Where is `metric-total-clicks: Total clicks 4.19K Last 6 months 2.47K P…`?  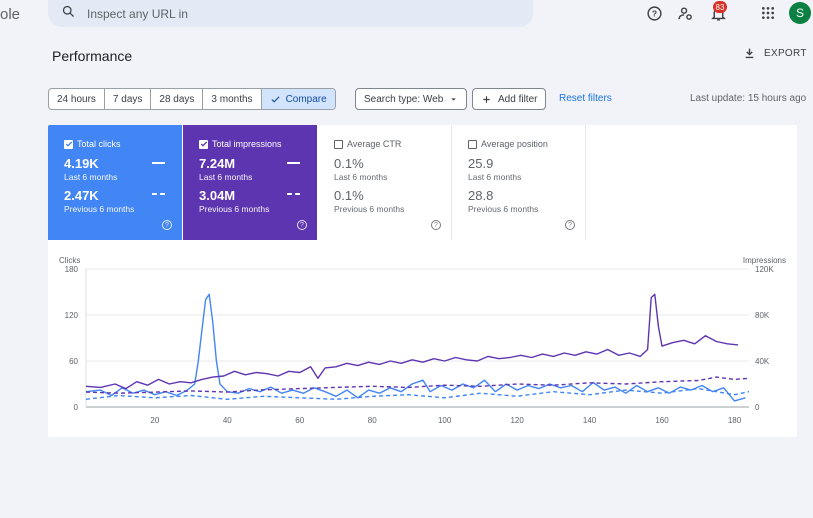 metric-total-clicks: Total clicks 4.19K Last 6 months 2.47K P… is located at coordinates (115, 182).